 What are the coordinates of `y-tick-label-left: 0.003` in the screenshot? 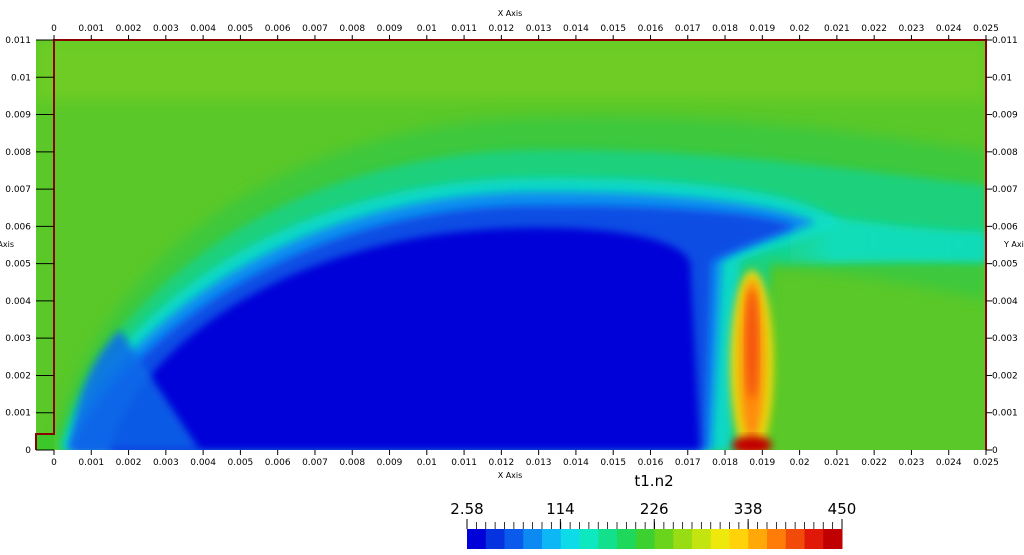 It's located at (18, 339).